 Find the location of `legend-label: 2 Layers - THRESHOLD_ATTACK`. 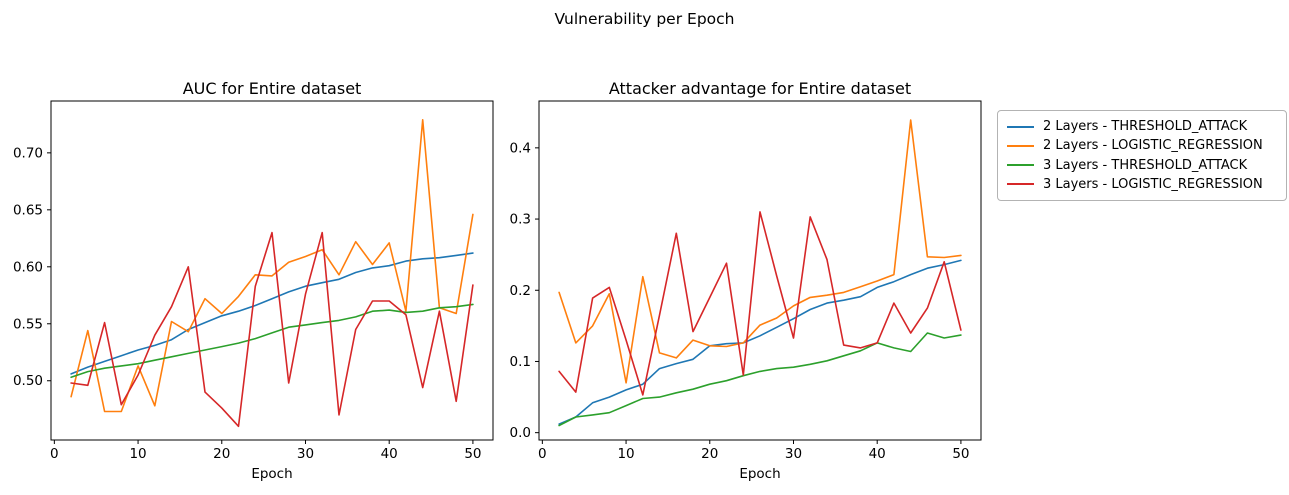

legend-label: 2 Layers - THRESHOLD_ATTACK is located at coordinates (1145, 127).